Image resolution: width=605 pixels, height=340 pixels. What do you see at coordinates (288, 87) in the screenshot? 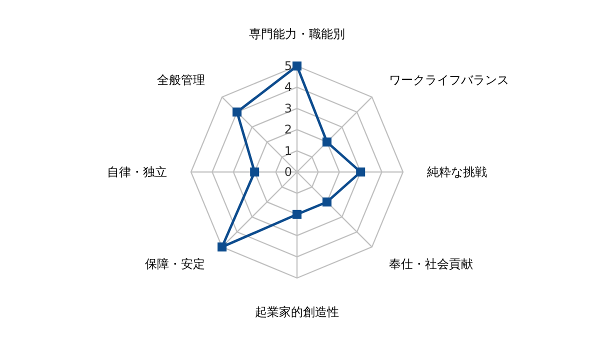
I see `y-tick-label: 4` at bounding box center [288, 87].